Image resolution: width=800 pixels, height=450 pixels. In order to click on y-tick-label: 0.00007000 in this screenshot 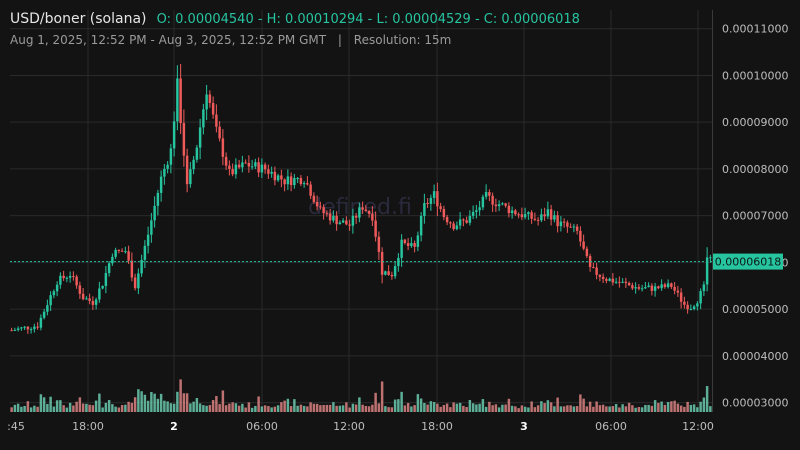, I will do `click(755, 216)`.